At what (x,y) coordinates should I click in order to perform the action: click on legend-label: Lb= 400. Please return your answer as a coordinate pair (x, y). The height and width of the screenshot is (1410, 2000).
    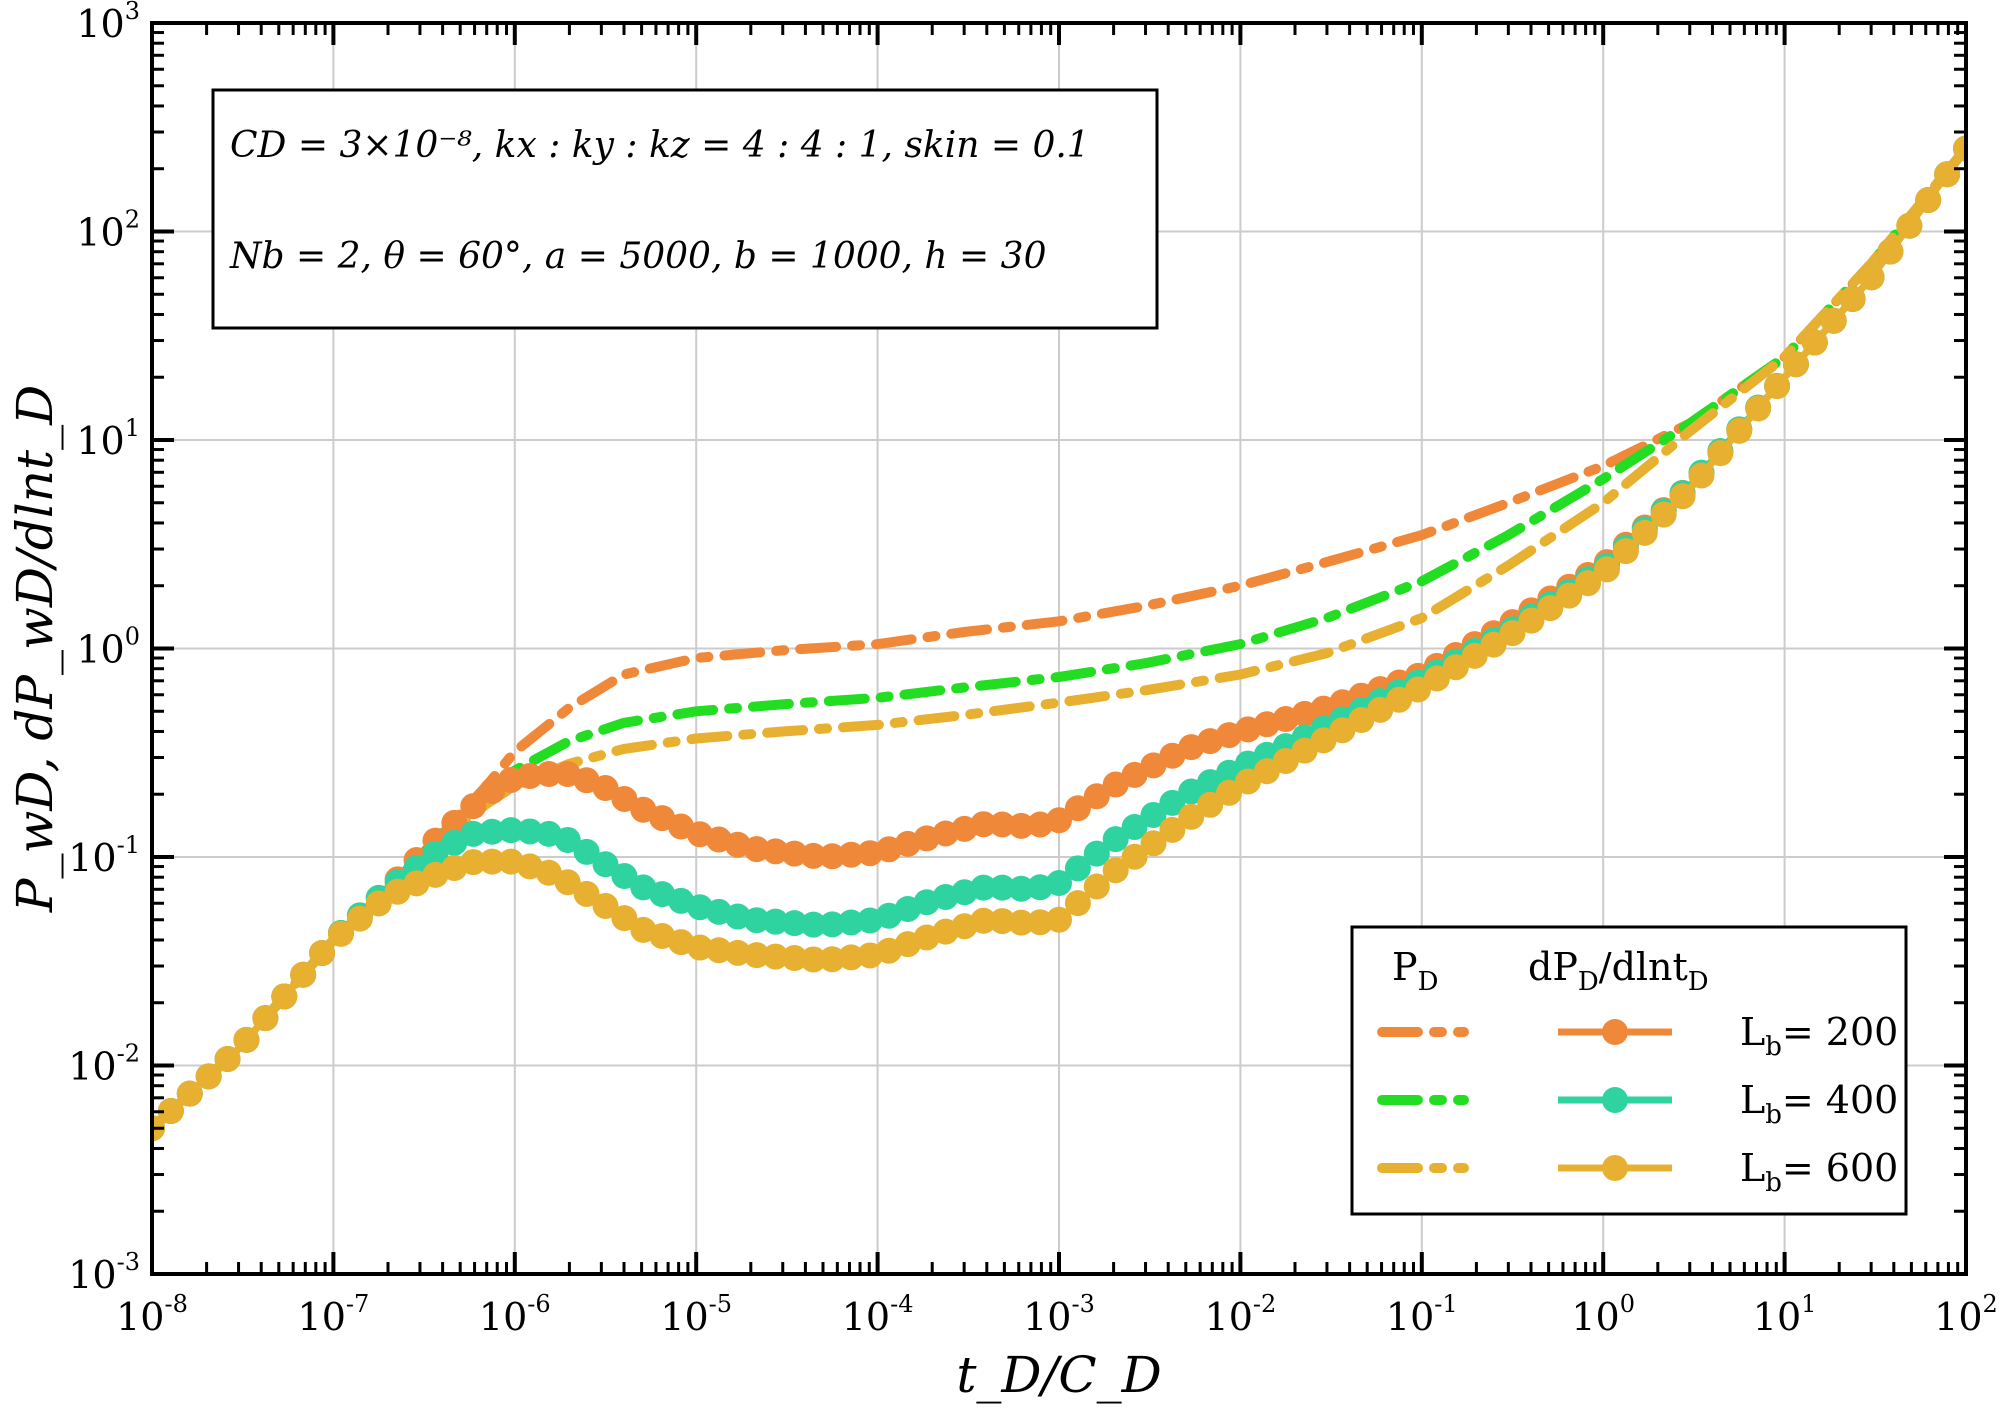
    Looking at the image, I should click on (1819, 1104).